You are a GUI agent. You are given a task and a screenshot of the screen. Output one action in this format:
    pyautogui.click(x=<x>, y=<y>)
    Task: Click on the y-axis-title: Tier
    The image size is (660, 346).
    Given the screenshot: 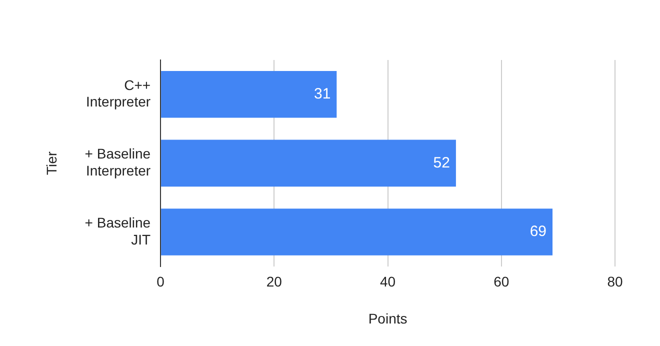 What is the action you would take?
    pyautogui.click(x=51, y=163)
    